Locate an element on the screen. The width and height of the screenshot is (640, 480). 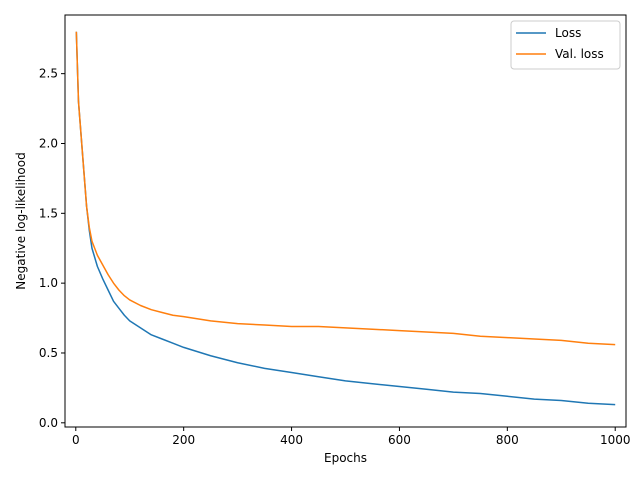
x-tick-label: 0 is located at coordinates (76, 440).